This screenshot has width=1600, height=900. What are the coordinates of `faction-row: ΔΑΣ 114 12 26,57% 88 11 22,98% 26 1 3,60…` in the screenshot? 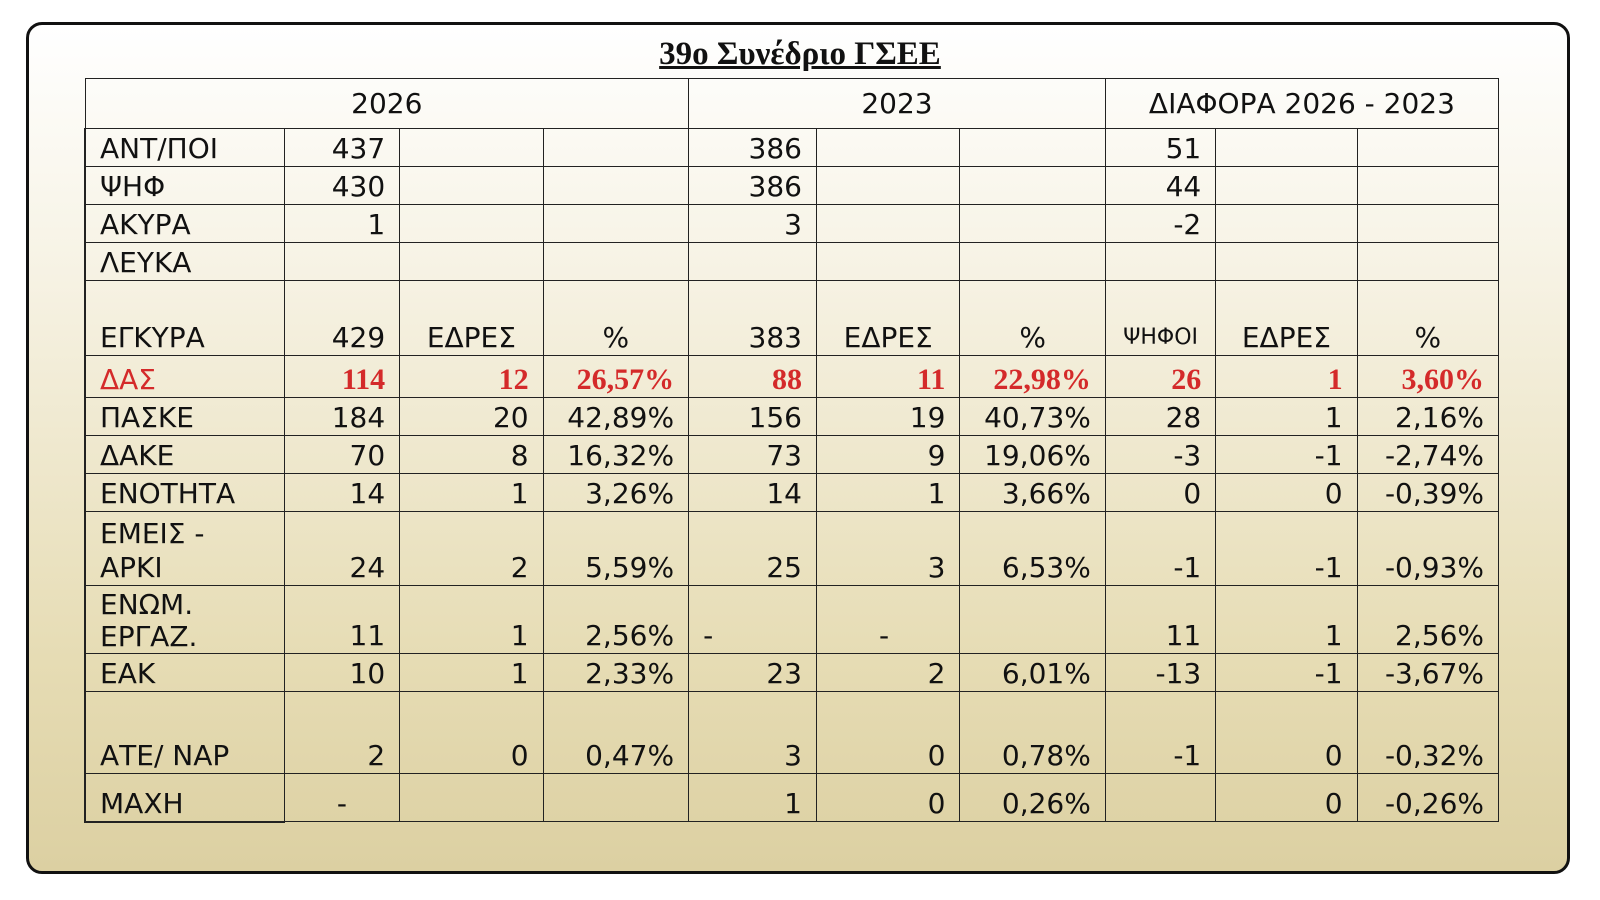 It's located at (791, 376).